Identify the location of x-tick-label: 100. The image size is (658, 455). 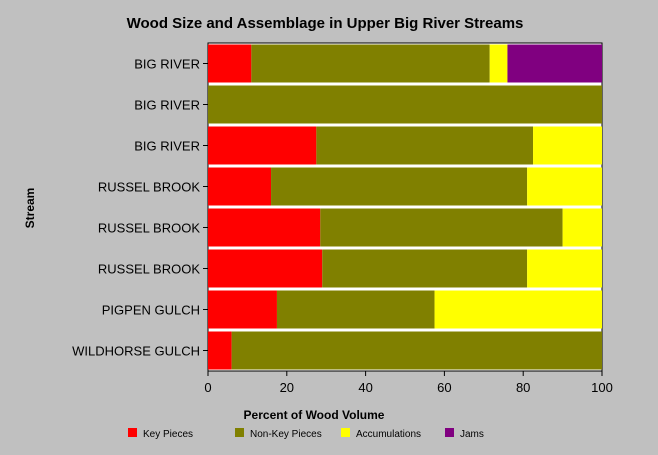
(602, 387).